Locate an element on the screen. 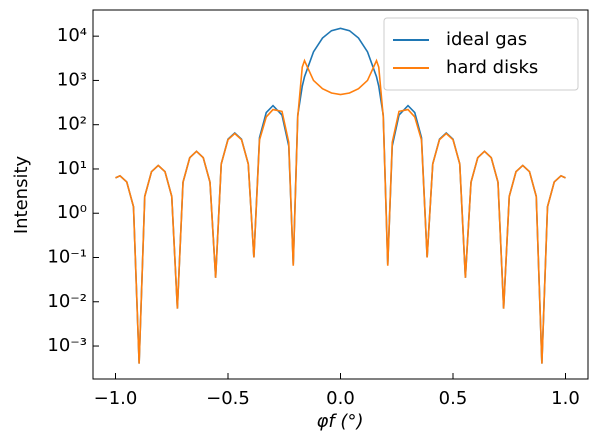  y-tick-label: 10³ is located at coordinates (72, 79).